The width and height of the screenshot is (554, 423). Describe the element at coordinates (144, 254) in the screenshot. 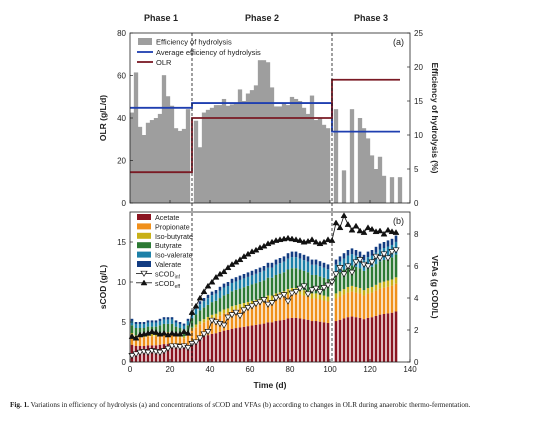

I see `legend-swatch-vfa` at that location.